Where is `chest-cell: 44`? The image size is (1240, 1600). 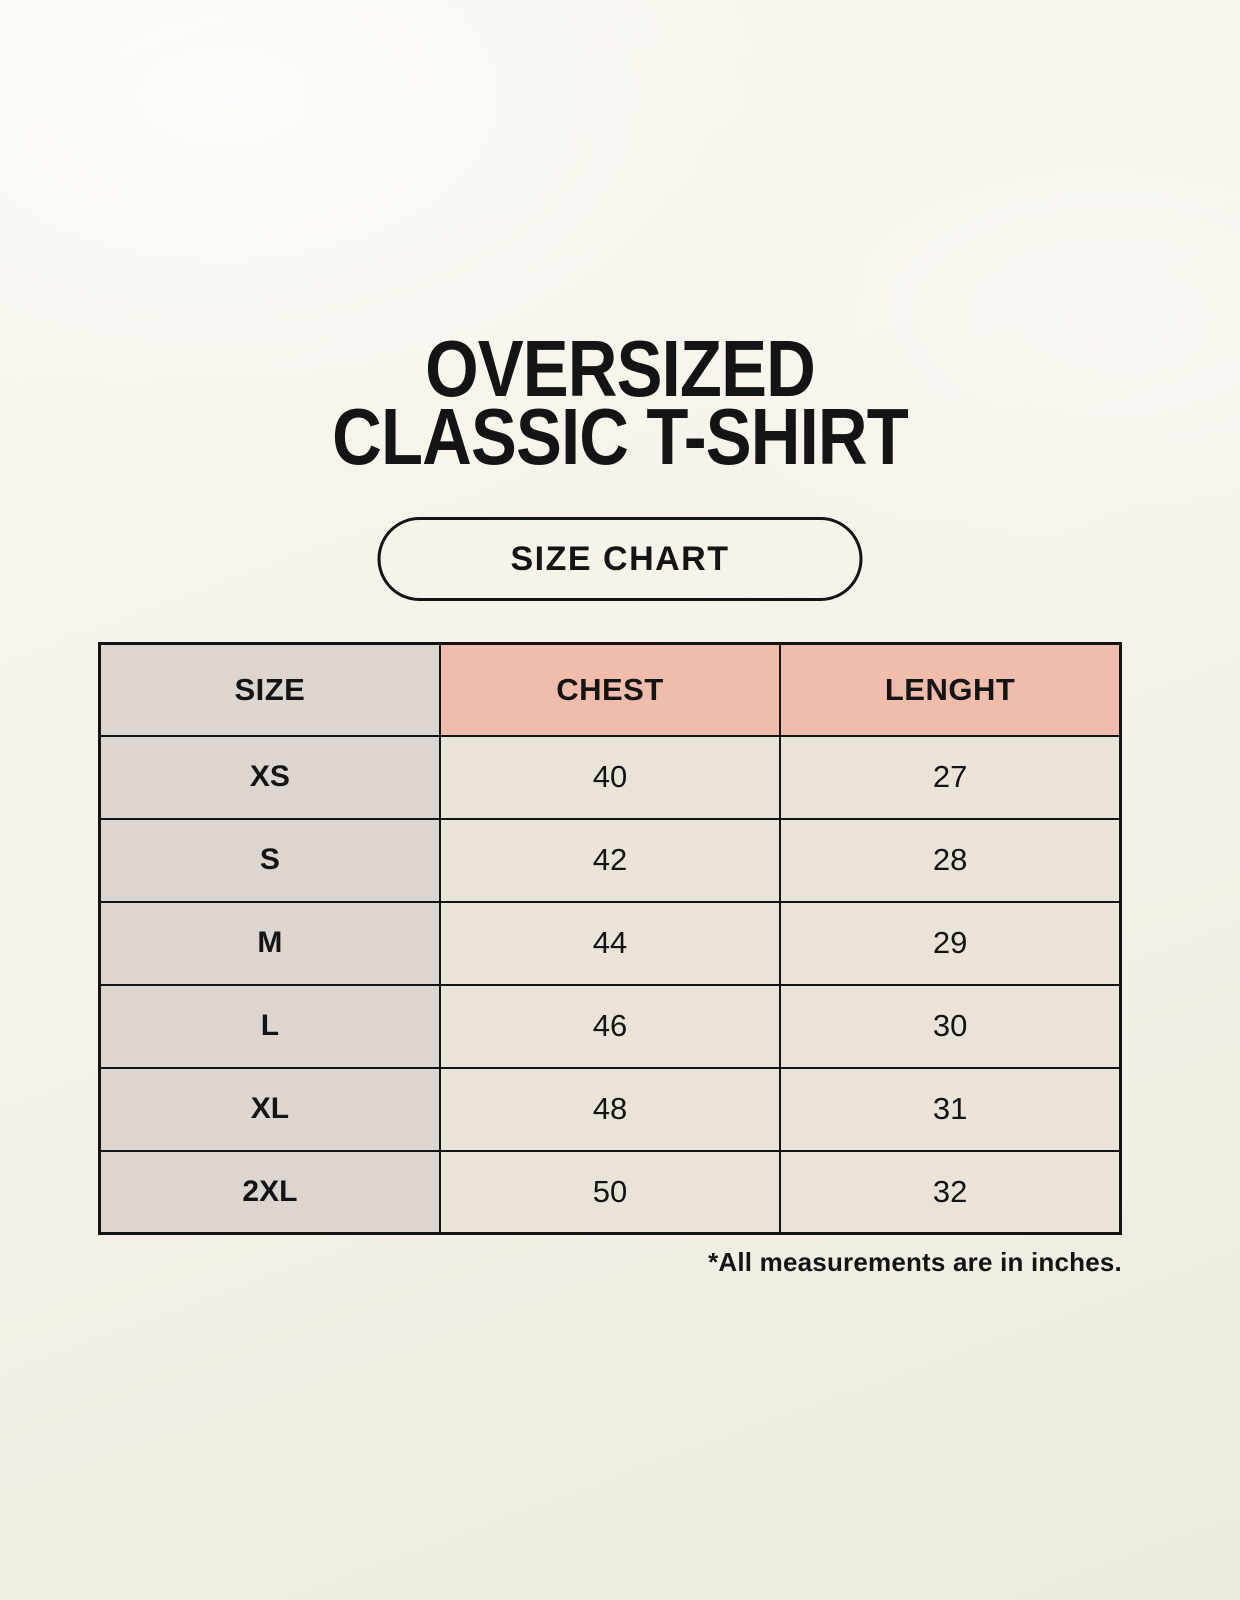
chest-cell: 44 is located at coordinates (610, 943).